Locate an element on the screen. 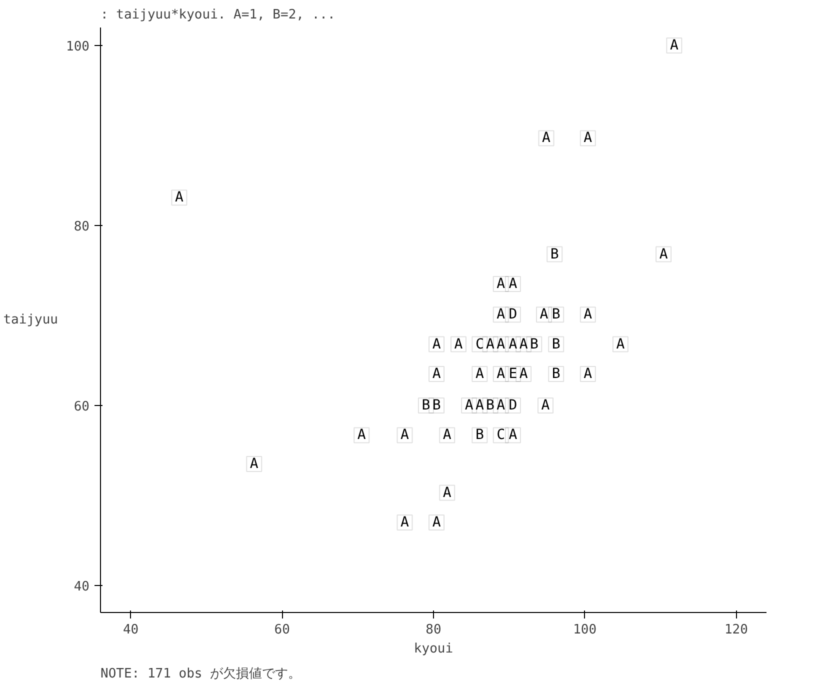 The image size is (816, 686). x-tick-label: 80 is located at coordinates (434, 630).